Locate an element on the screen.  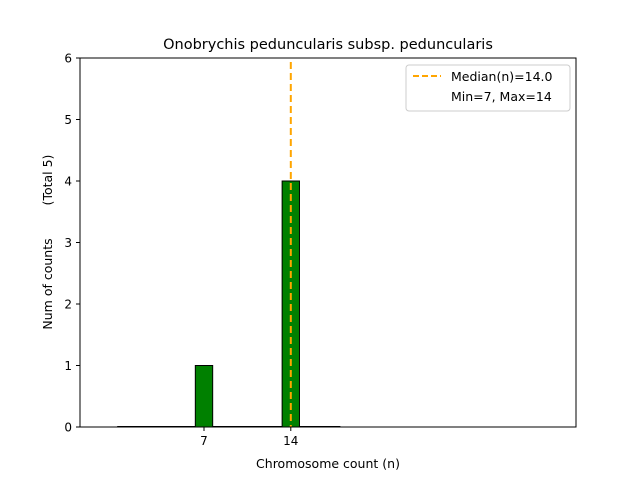
y-axis-label: Num of counts is located at coordinates (47, 283).